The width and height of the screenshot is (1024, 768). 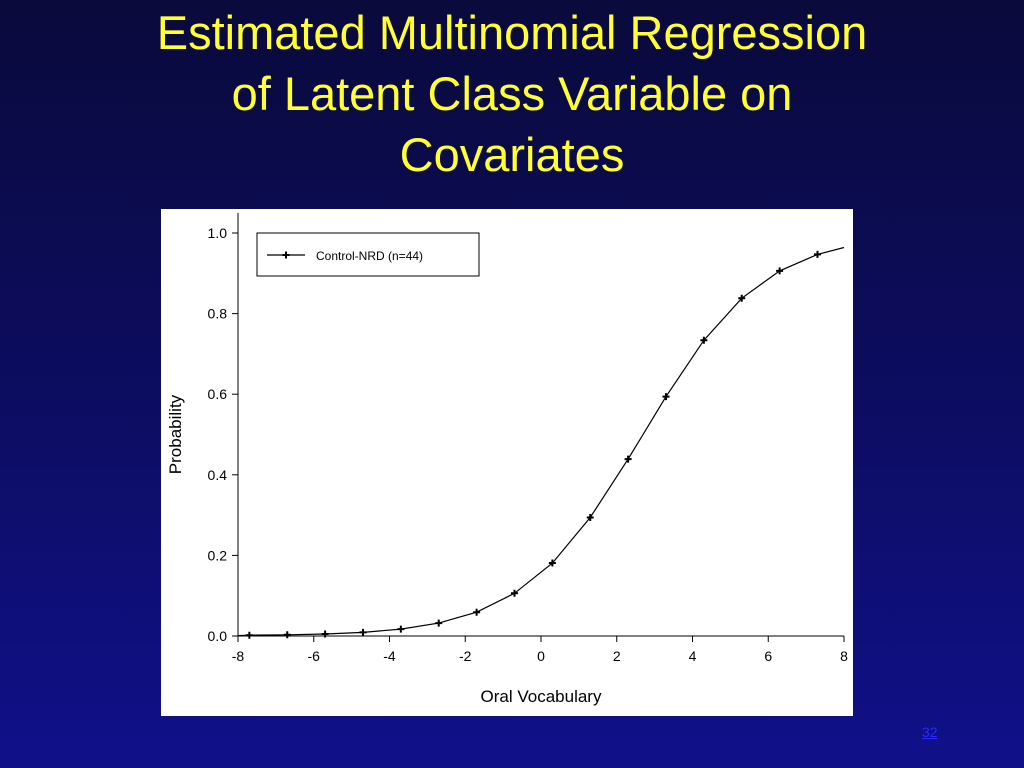 What do you see at coordinates (175, 434) in the screenshot?
I see `y-axis-label: Probability` at bounding box center [175, 434].